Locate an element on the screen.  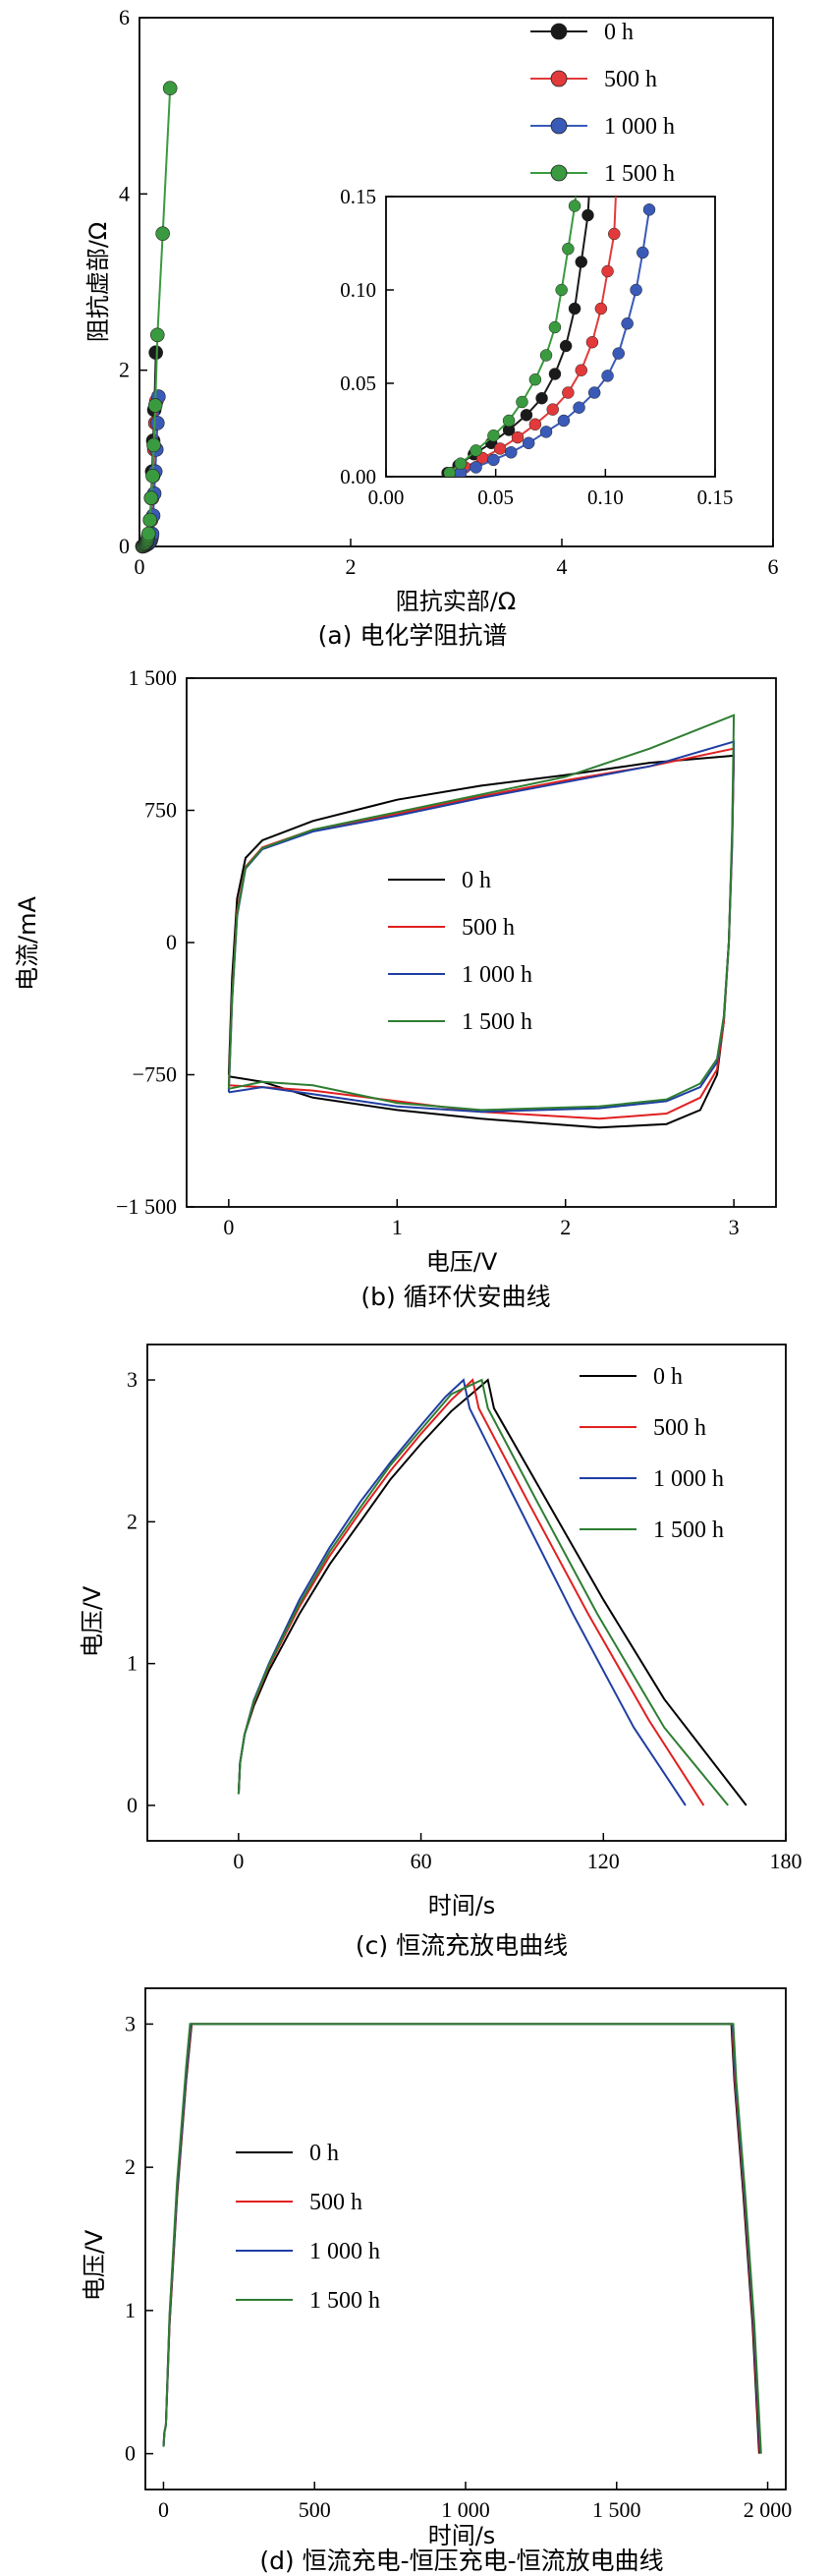
panel-c-ytick-label: 2 is located at coordinates (132, 1521).